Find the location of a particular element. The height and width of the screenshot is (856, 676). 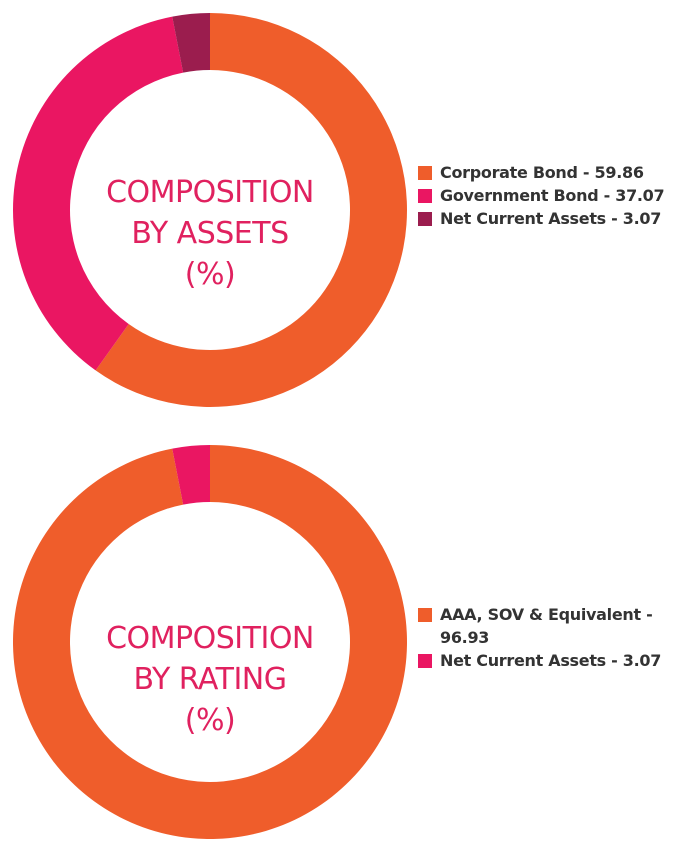

asset-legend-item: Corporate Bond - 59.86 is located at coordinates (543, 172).